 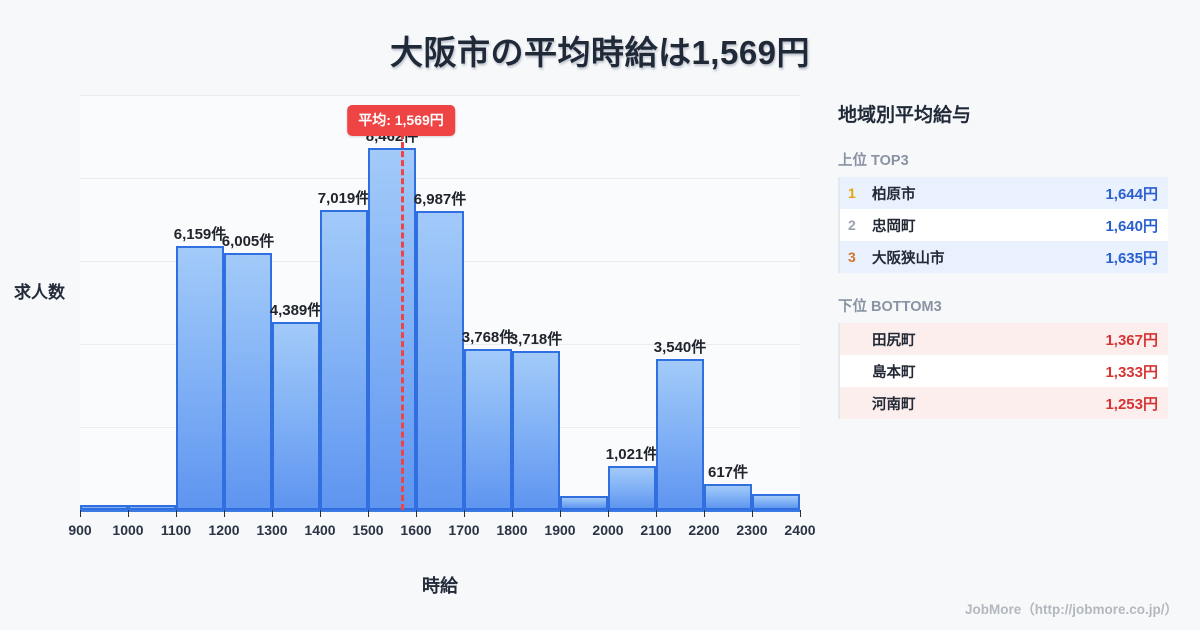 What do you see at coordinates (600, 52) in the screenshot?
I see `page-title: 大阪市の平均時給は1,569円` at bounding box center [600, 52].